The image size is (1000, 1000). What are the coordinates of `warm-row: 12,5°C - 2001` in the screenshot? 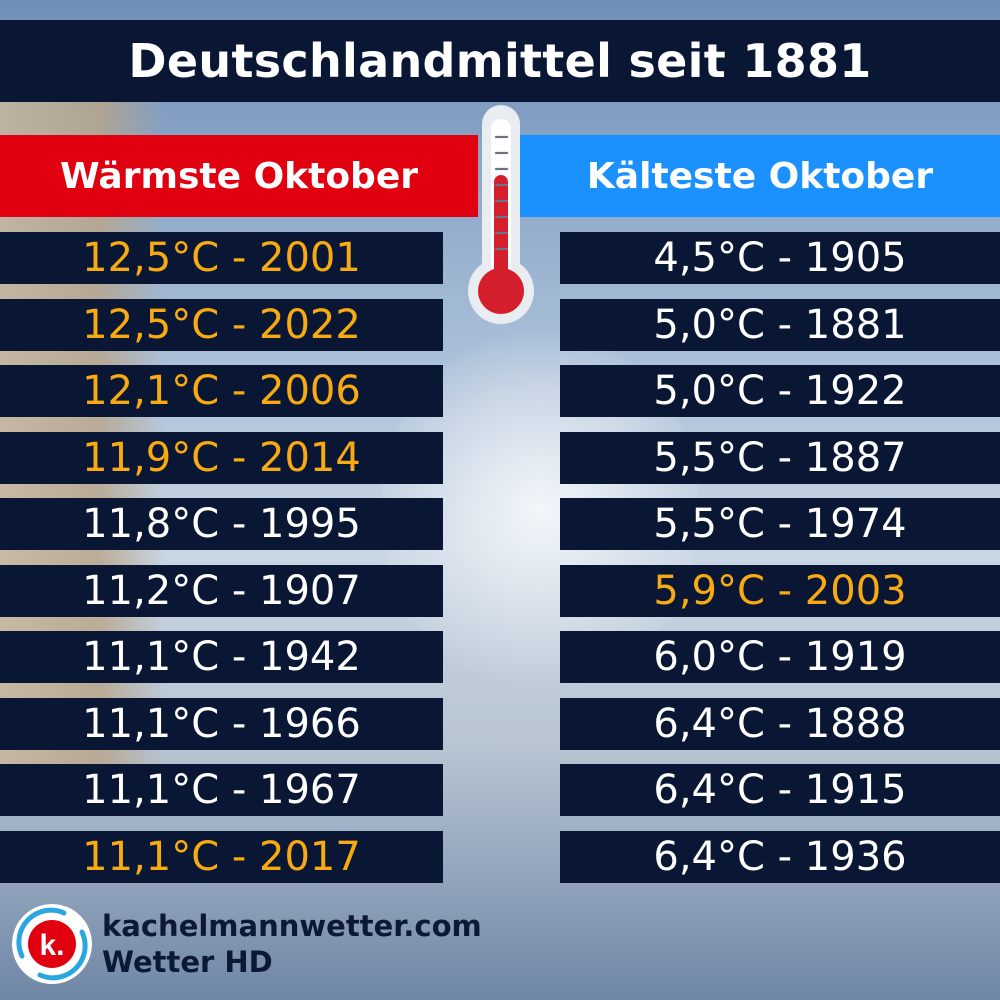 It's located at (221, 258).